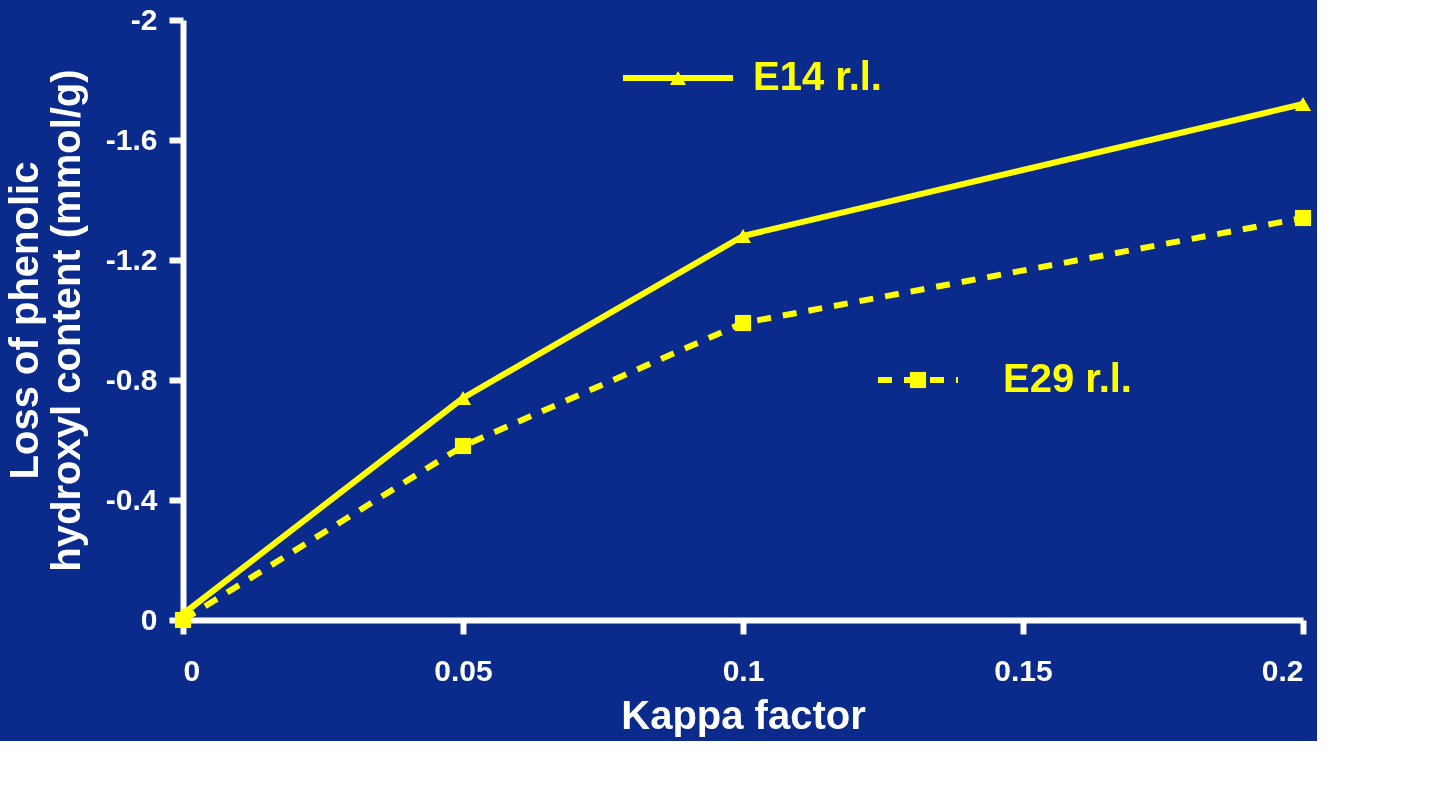 The height and width of the screenshot is (795, 1446). What do you see at coordinates (44, 320) in the screenshot?
I see `y-axis-title: Loss of phenolic hydroxyl content (mmol/g)` at bounding box center [44, 320].